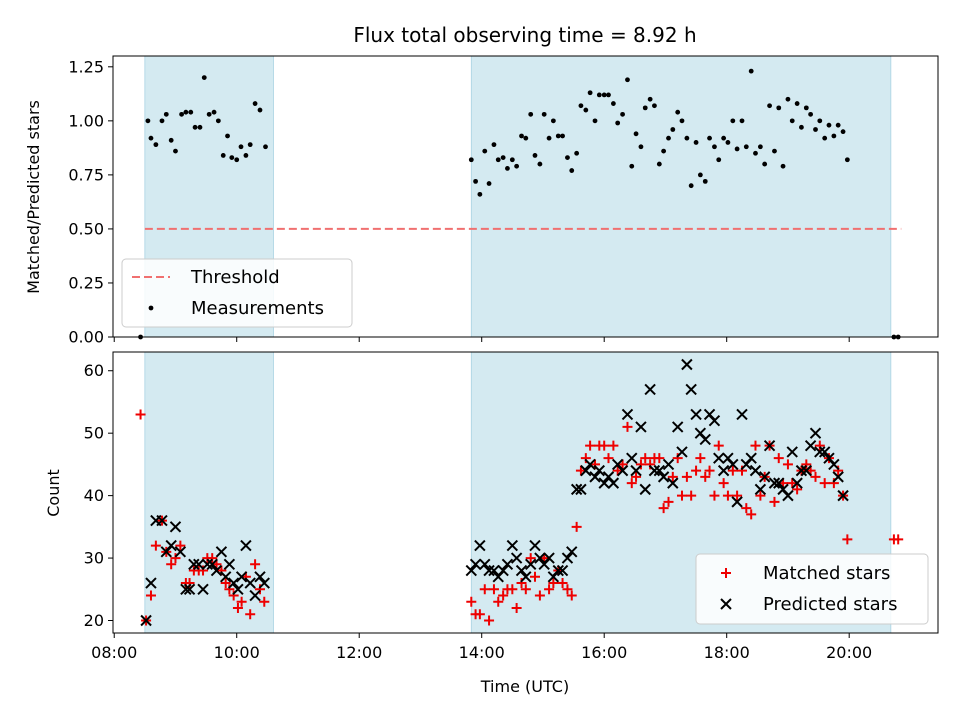 The width and height of the screenshot is (960, 724). What do you see at coordinates (86, 120) in the screenshot?
I see `y-tick-label: 1.00` at bounding box center [86, 120].